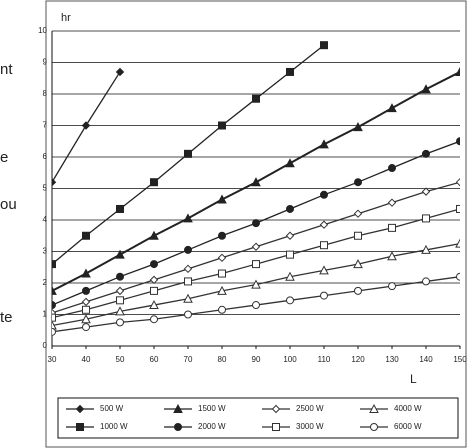  What do you see at coordinates (212, 408) in the screenshot?
I see `legend-label: 1500 W` at bounding box center [212, 408].